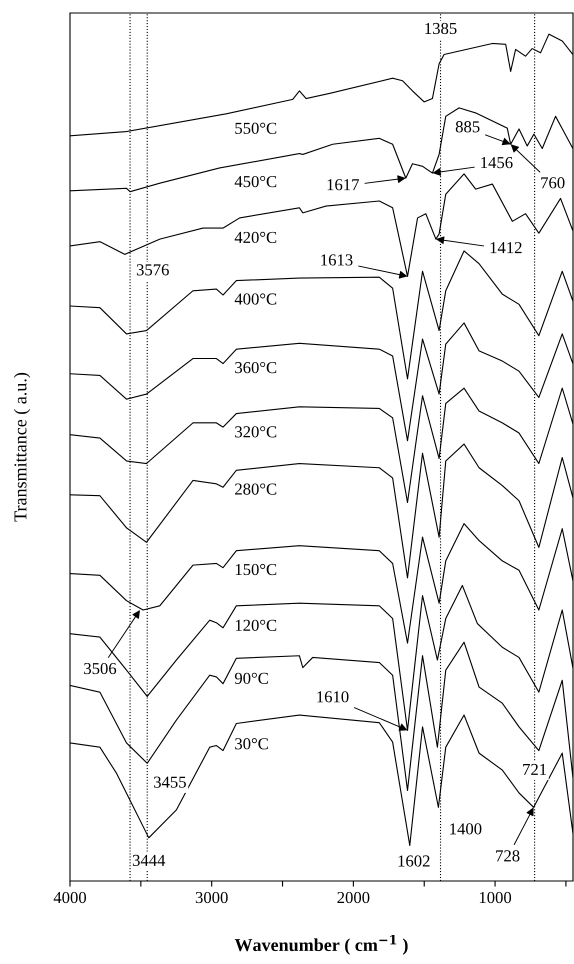  What do you see at coordinates (553, 182) in the screenshot?
I see `annotation: 760` at bounding box center [553, 182].